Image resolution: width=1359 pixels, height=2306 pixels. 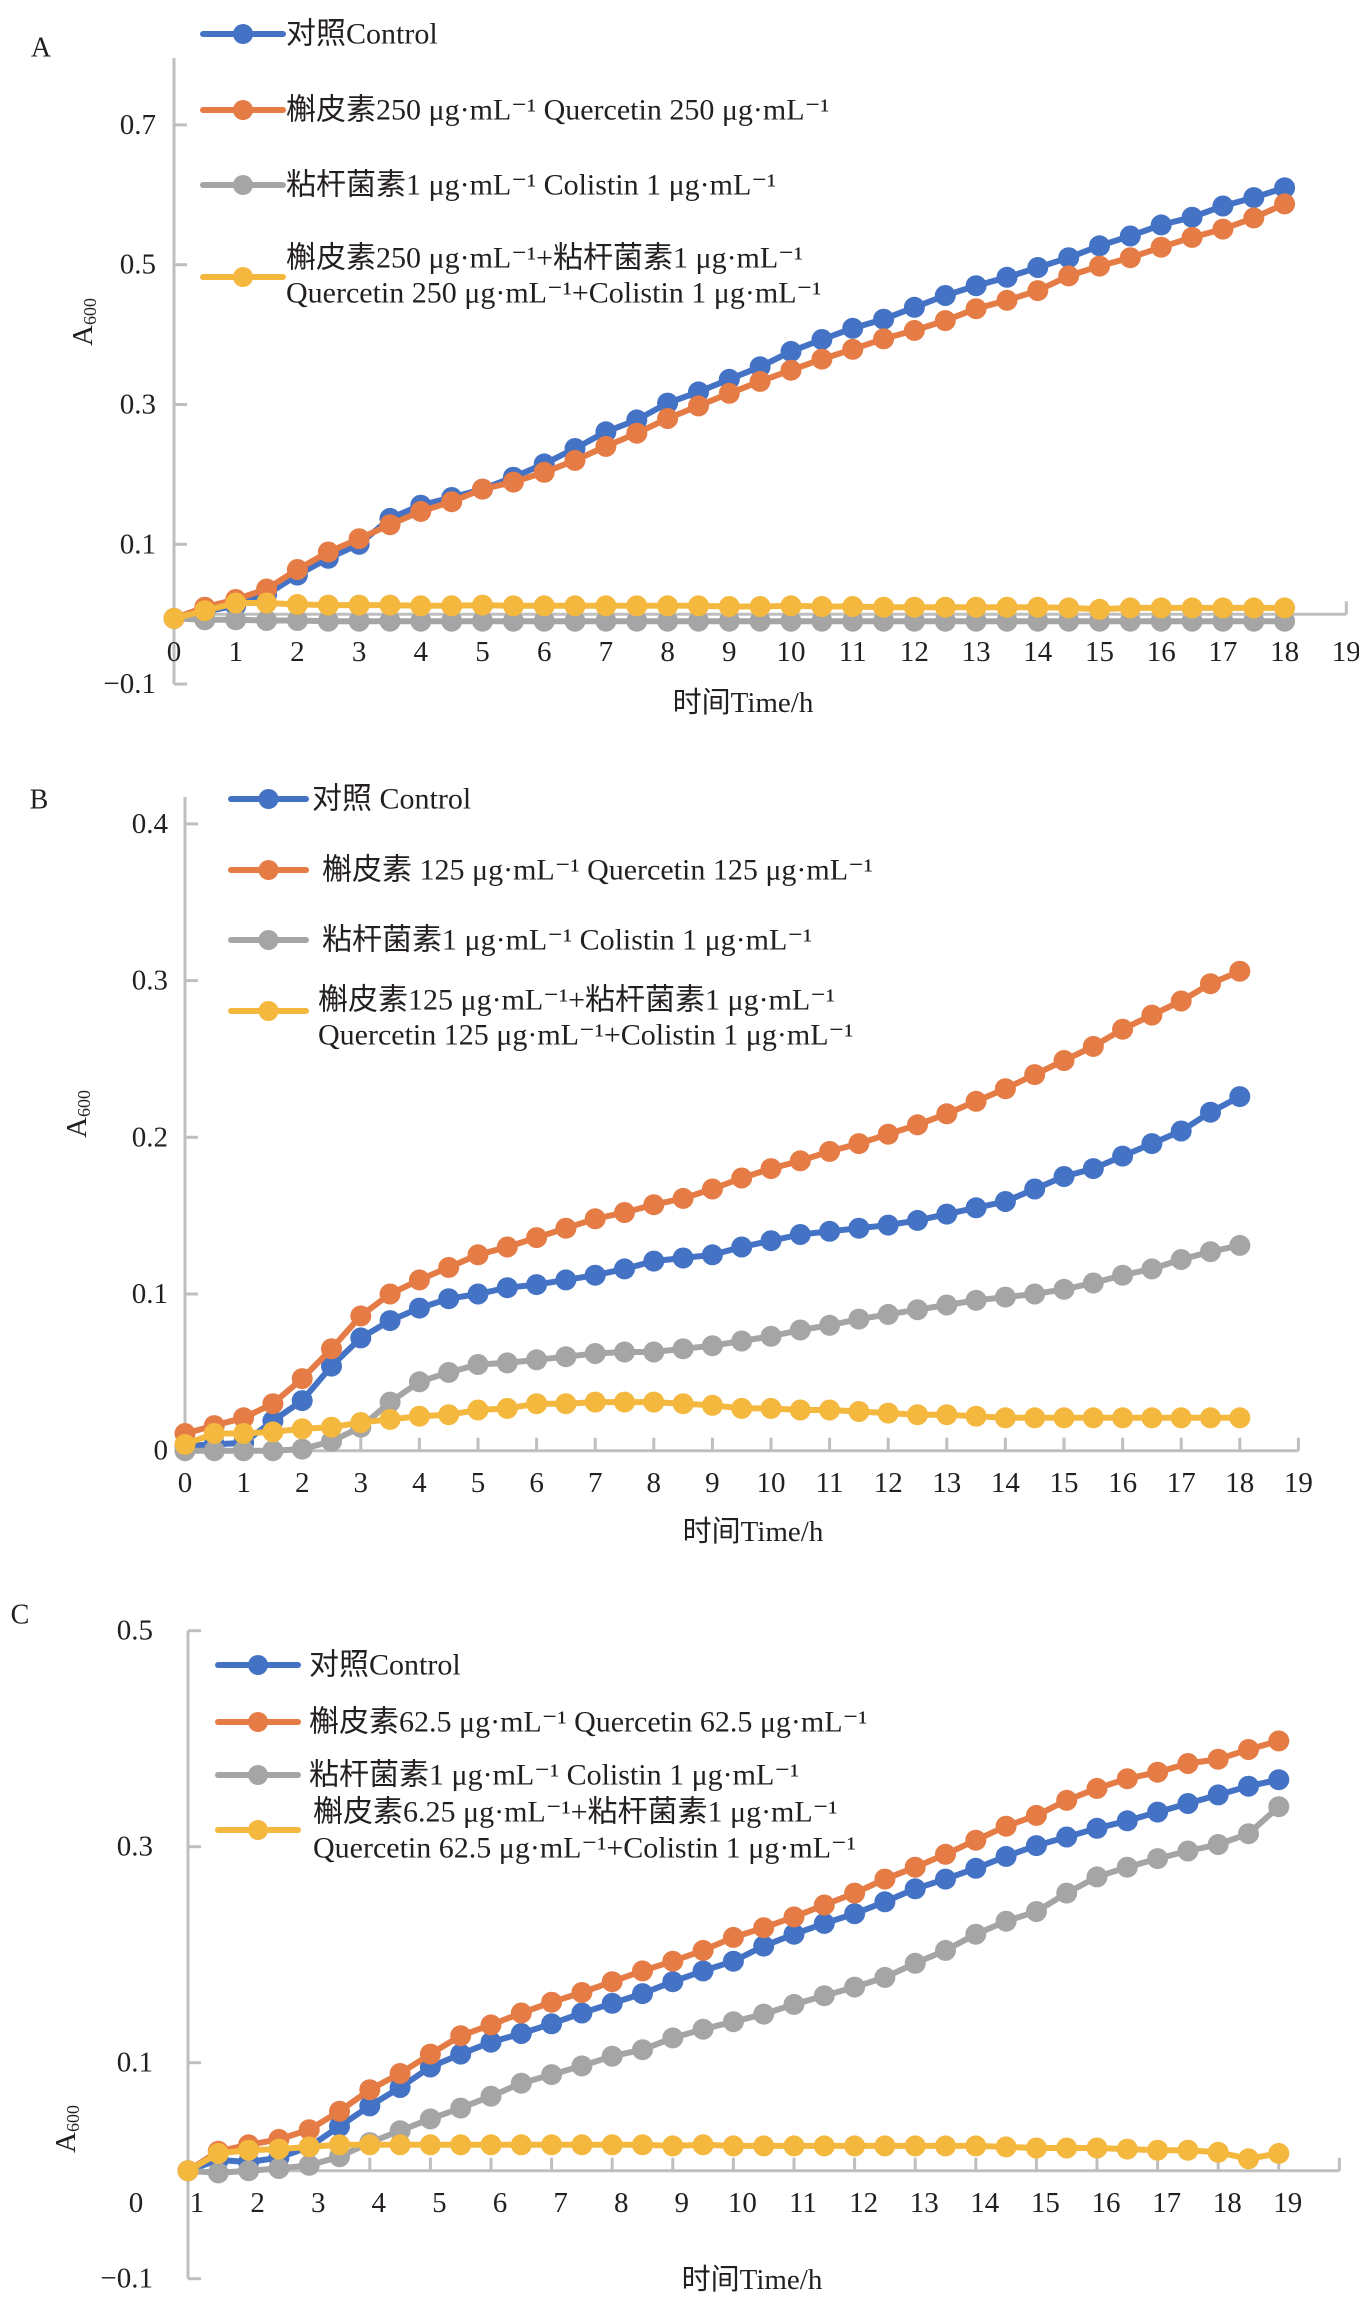 What do you see at coordinates (791, 652) in the screenshot?
I see `x-tick-label: 10` at bounding box center [791, 652].